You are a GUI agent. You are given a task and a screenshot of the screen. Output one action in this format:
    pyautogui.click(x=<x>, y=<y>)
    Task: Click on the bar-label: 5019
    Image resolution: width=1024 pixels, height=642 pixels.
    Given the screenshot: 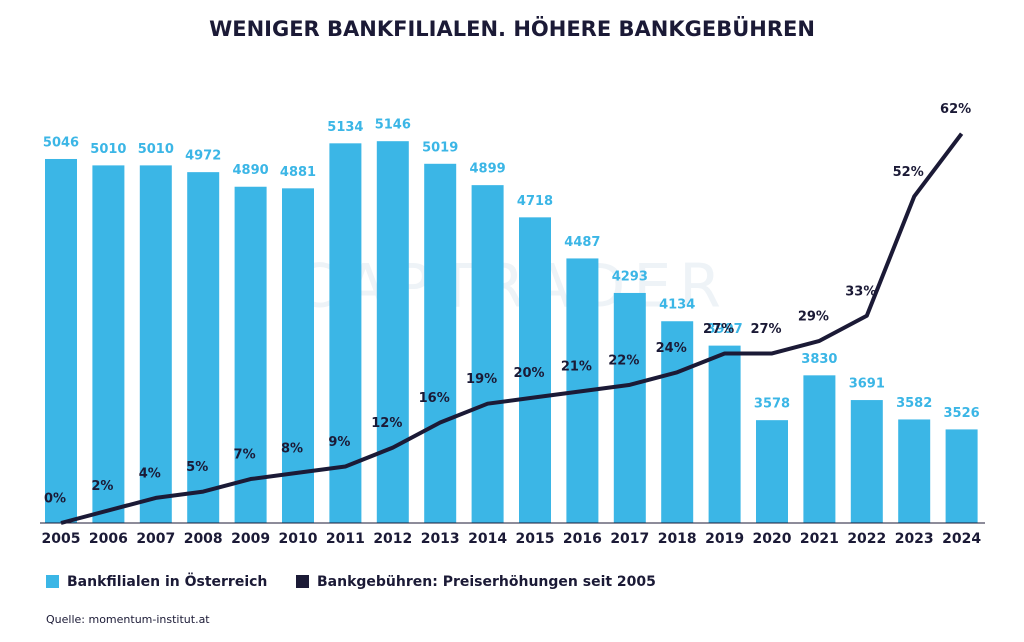 What is the action you would take?
    pyautogui.click(x=440, y=147)
    